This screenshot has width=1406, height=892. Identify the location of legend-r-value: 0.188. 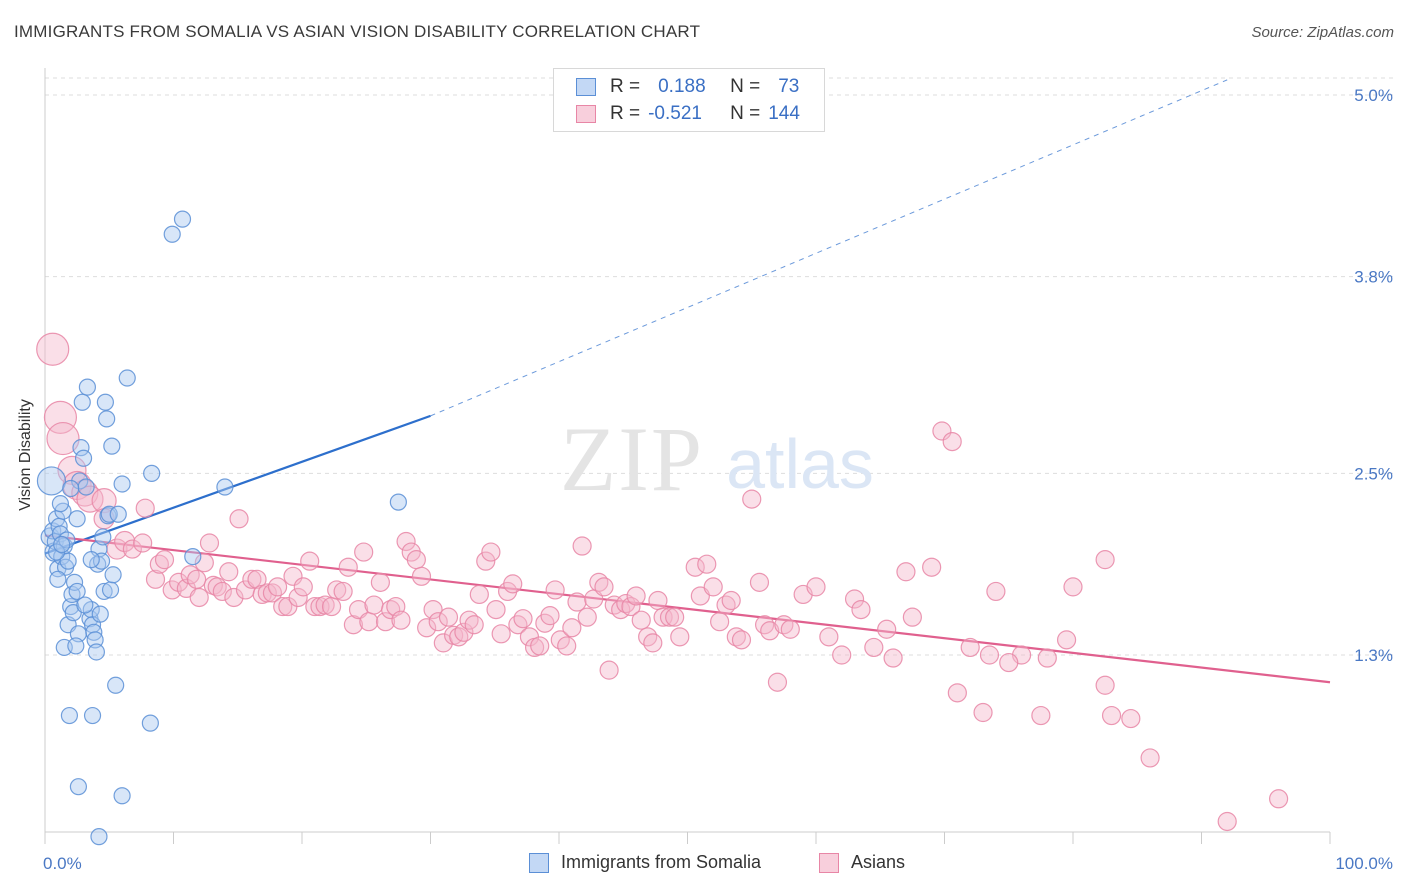
(682, 86).